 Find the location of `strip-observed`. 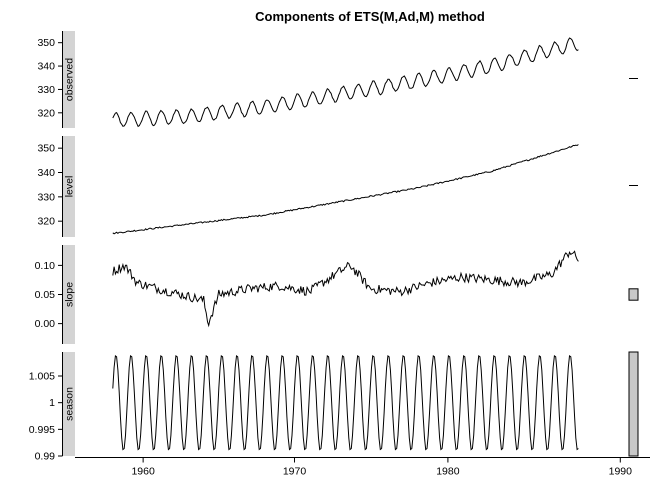

strip-observed is located at coordinates (69, 79).